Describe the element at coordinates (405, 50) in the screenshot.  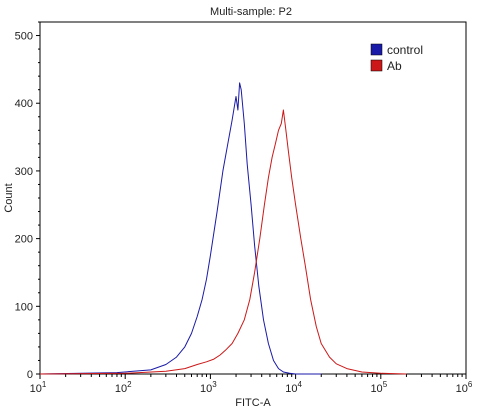
I see `legend-label-control: control` at that location.